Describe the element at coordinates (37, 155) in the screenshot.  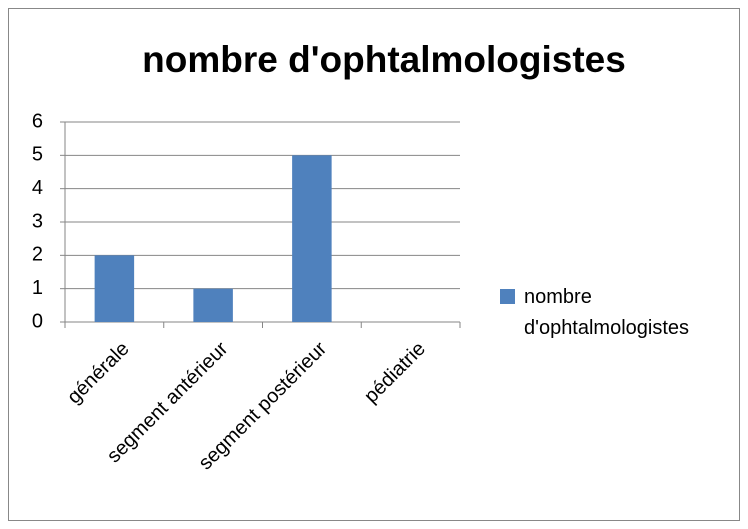
I see `y-tick-label: 5` at that location.